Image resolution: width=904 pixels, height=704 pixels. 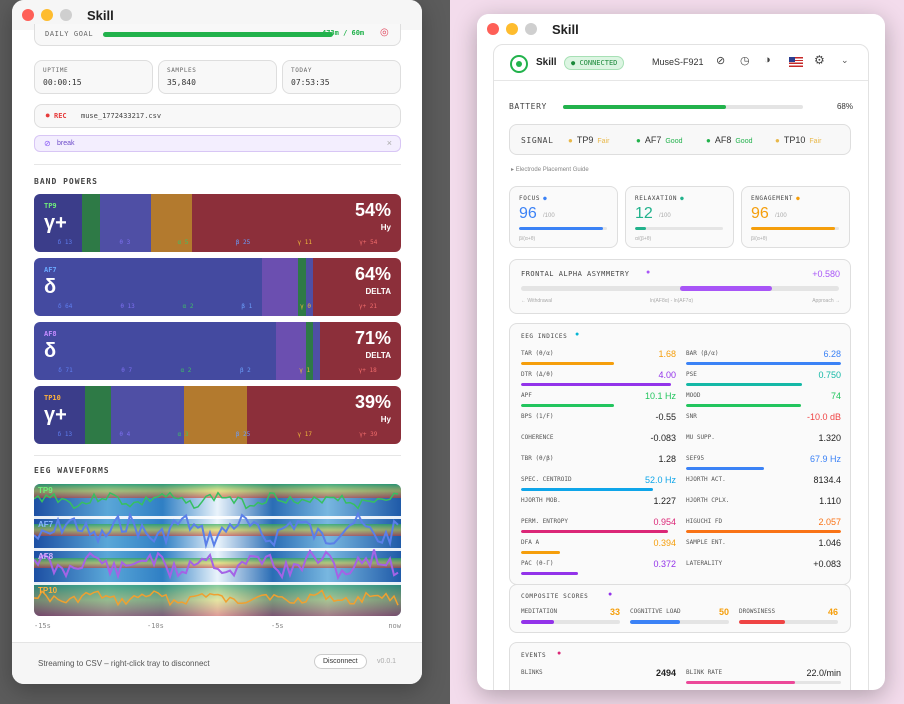 I want to click on index-value: 52.0 Hz, so click(x=660, y=480).